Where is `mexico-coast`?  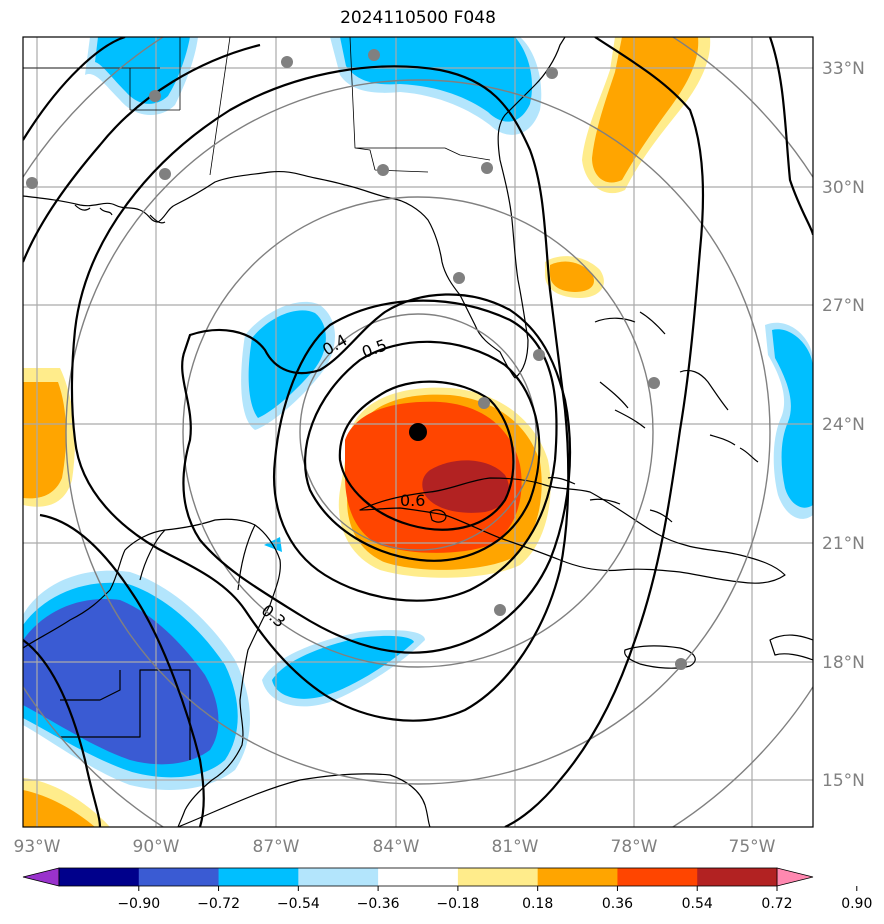
mexico-coast is located at coordinates (152, 672).